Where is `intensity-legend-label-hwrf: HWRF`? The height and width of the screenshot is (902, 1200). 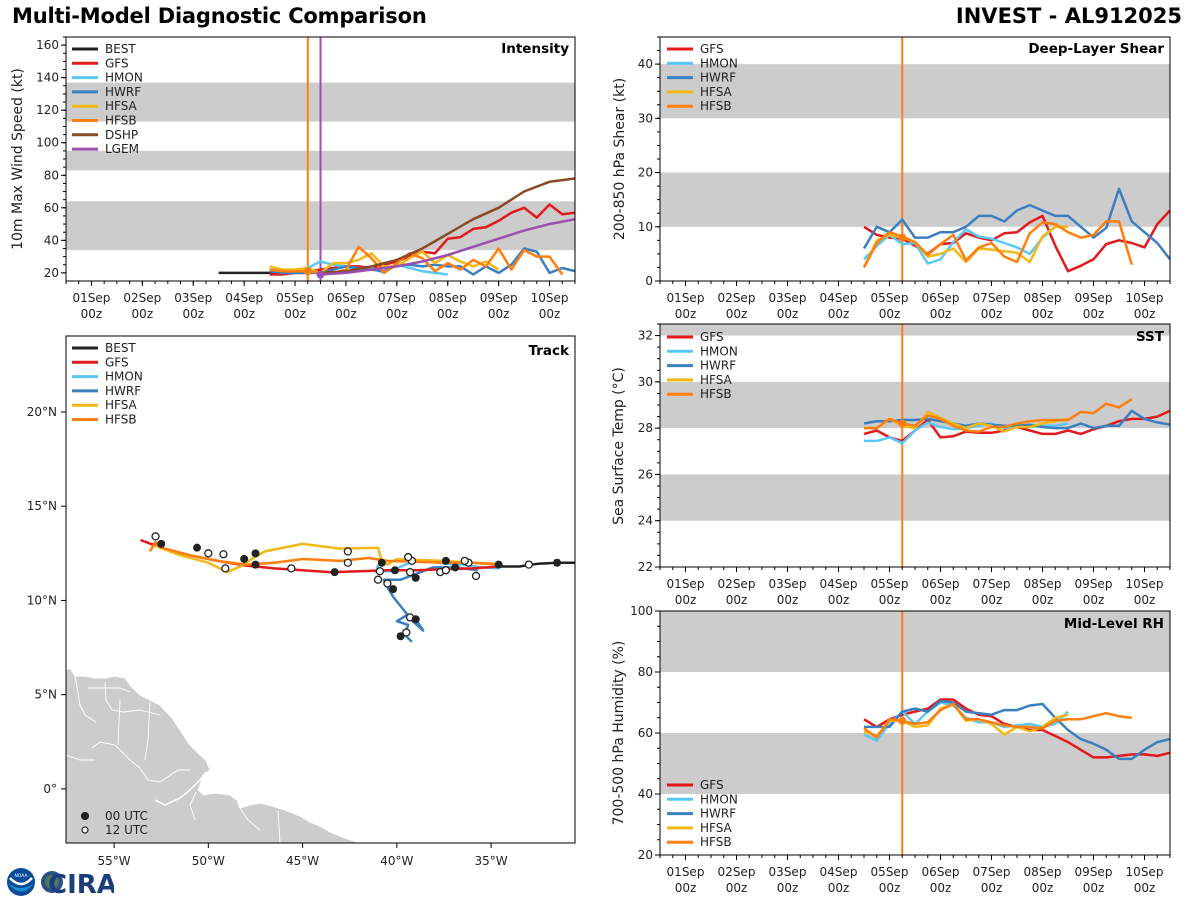 intensity-legend-label-hwrf: HWRF is located at coordinates (123, 92).